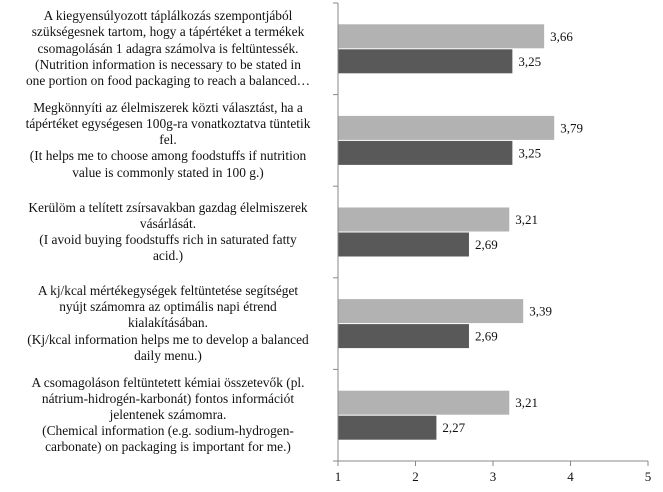  I want to click on x-tick-label-1: 1, so click(338, 476).